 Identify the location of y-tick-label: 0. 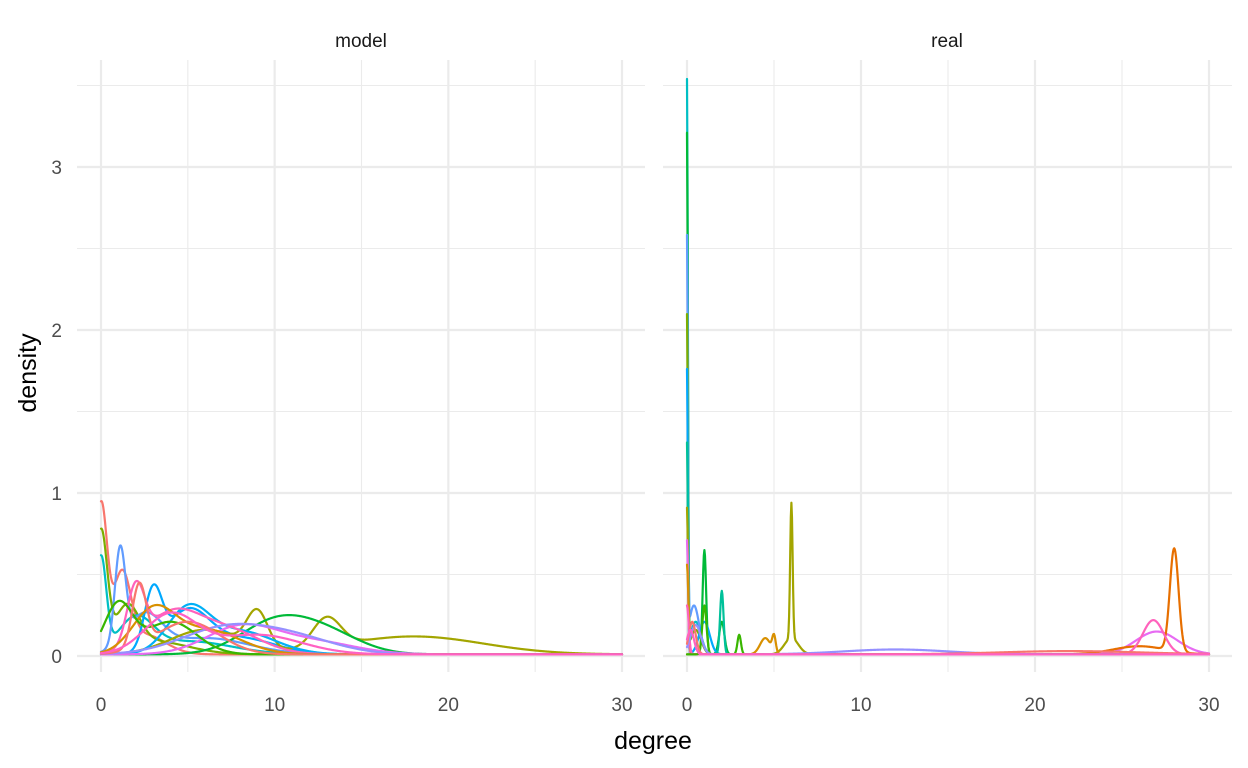
(56, 657).